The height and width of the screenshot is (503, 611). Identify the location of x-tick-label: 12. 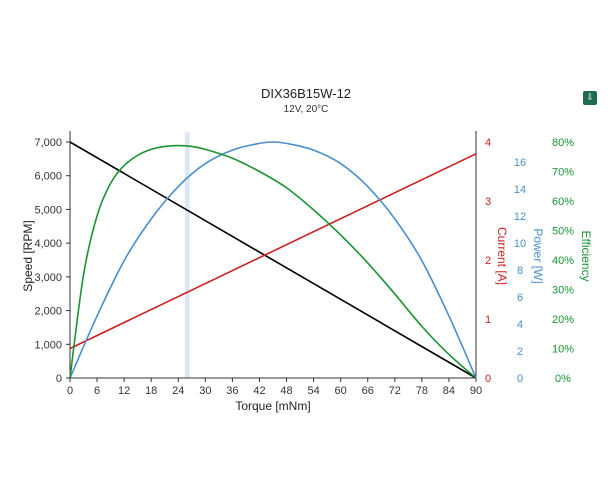
(124, 391).